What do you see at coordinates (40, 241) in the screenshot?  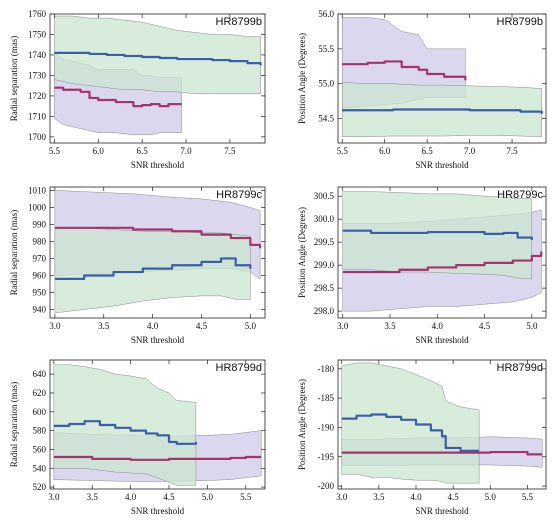 I see `y-tick-label: 980` at bounding box center [40, 241].